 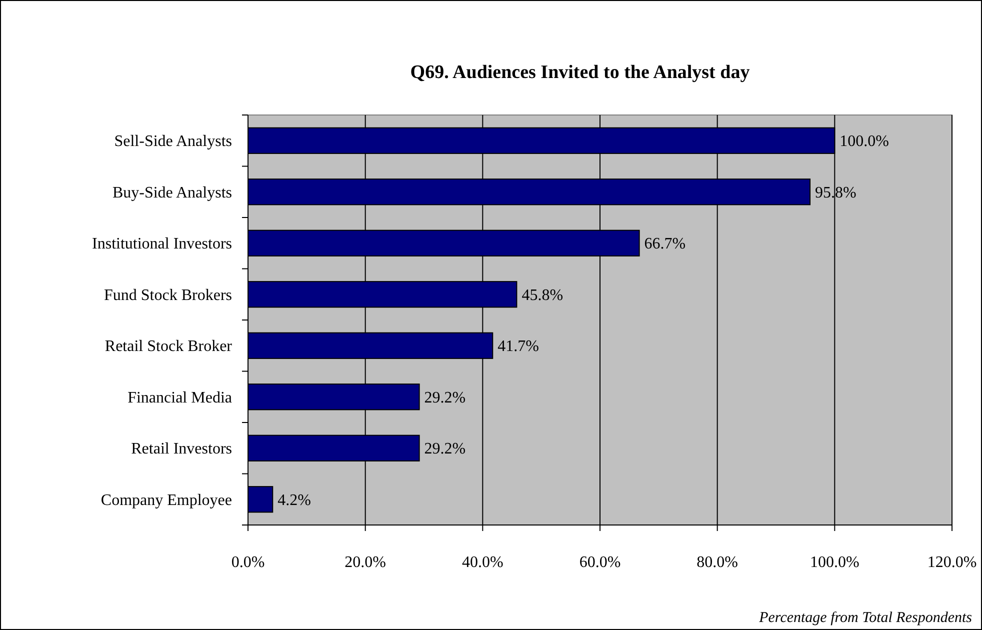 I want to click on y-tick-label: Institutional Investors, so click(x=162, y=244).